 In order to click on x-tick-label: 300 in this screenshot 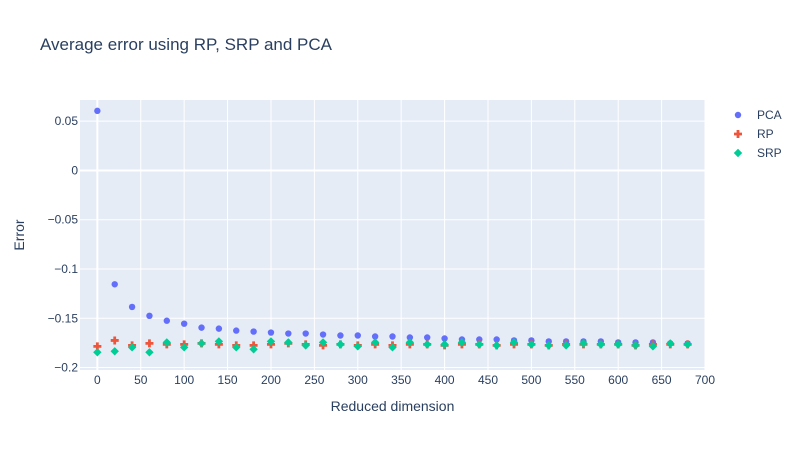, I will do `click(358, 380)`.